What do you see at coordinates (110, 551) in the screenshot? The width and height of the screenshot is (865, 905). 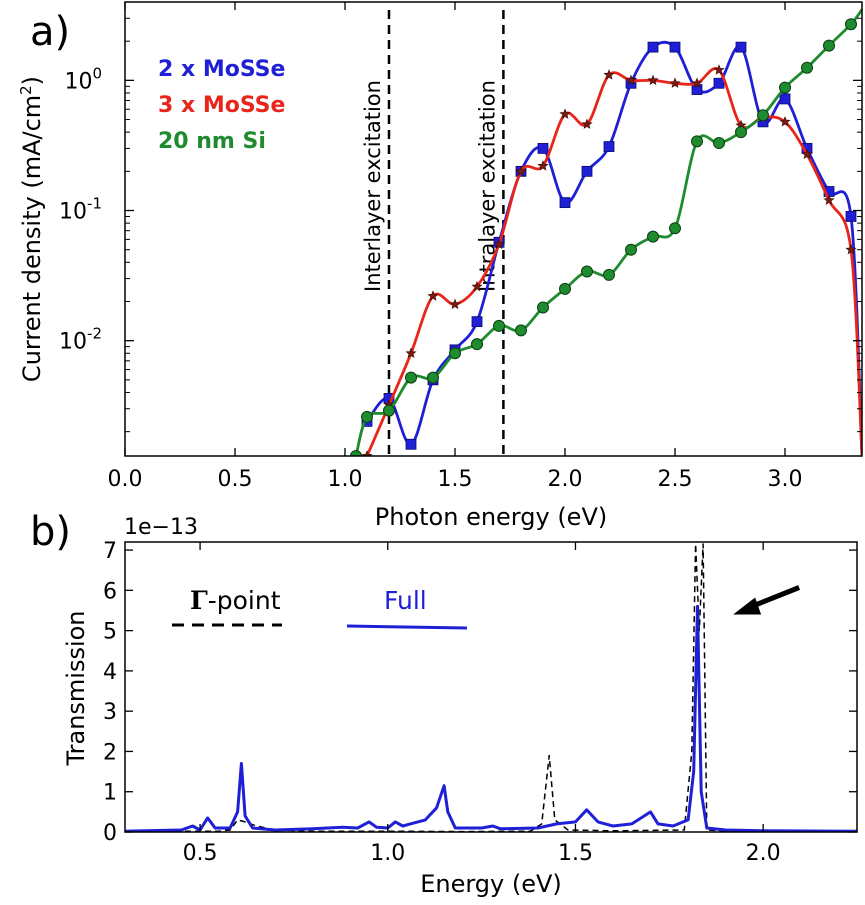 I see `y-tick-label: 7` at bounding box center [110, 551].